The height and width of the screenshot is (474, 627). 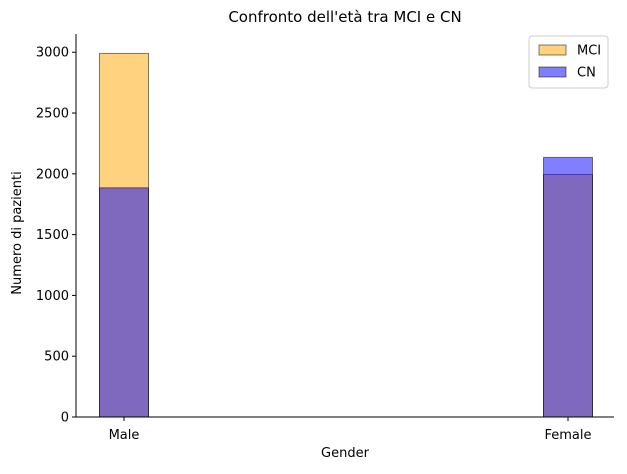 What do you see at coordinates (52, 114) in the screenshot?
I see `y-tick-label: 2500` at bounding box center [52, 114].